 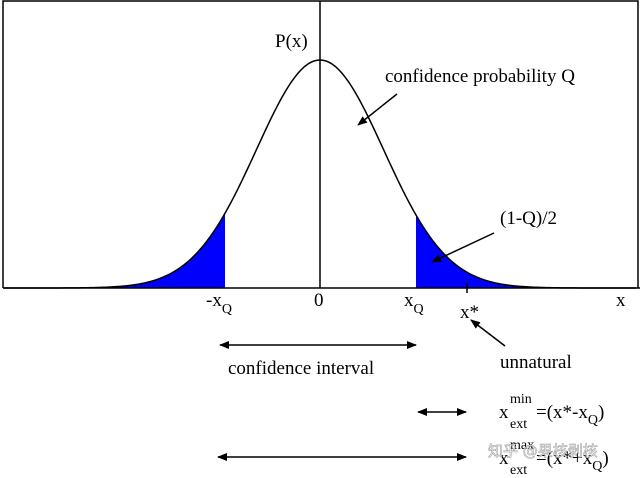 I want to click on neg-q-label: -xQ, so click(x=219, y=303).